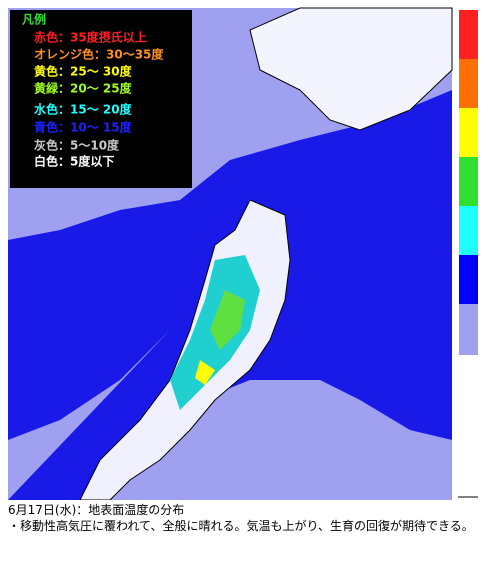 Image resolution: width=490 pixels, height=565 pixels. What do you see at coordinates (90, 37) in the screenshot?
I see `legend-item: 赤色：35度摂氏以上` at bounding box center [90, 37].